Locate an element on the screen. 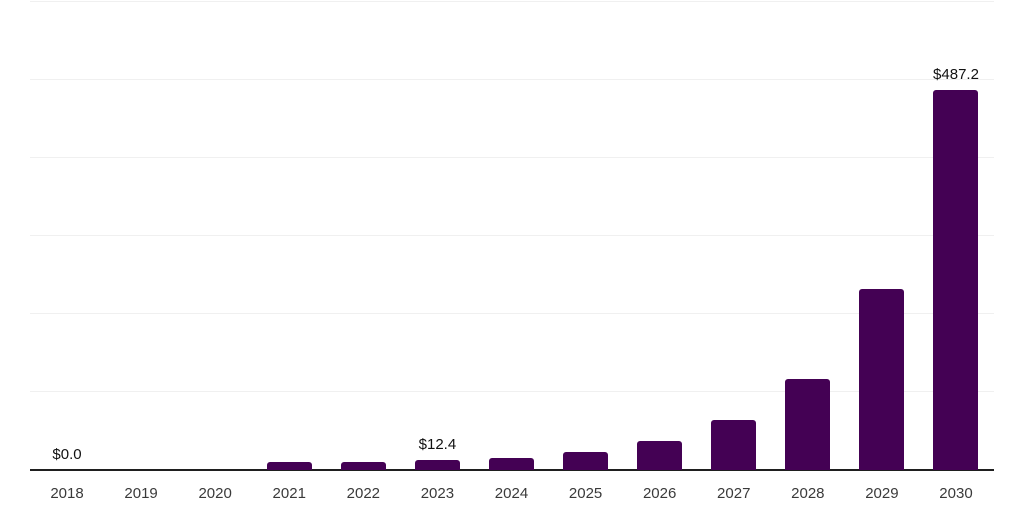 This screenshot has width=1024, height=512. bar-2024 is located at coordinates (511, 464).